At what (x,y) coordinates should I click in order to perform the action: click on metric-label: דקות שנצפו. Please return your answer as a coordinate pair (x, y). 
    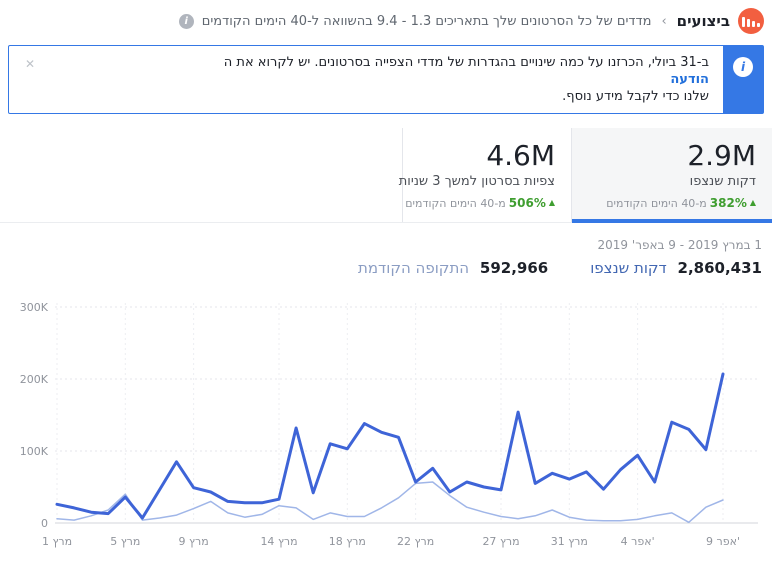
    Looking at the image, I should click on (722, 181).